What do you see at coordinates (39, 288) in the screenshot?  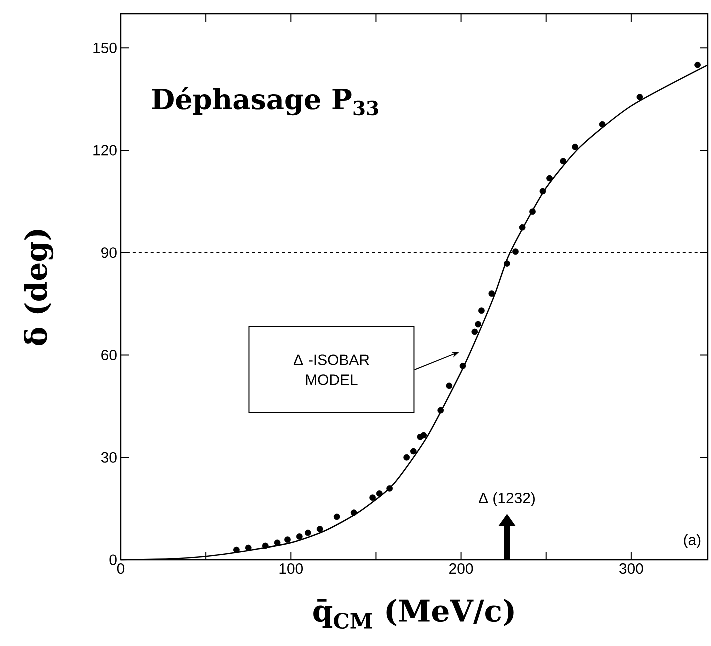 I see `y-axis-title: δ (deg)` at bounding box center [39, 288].